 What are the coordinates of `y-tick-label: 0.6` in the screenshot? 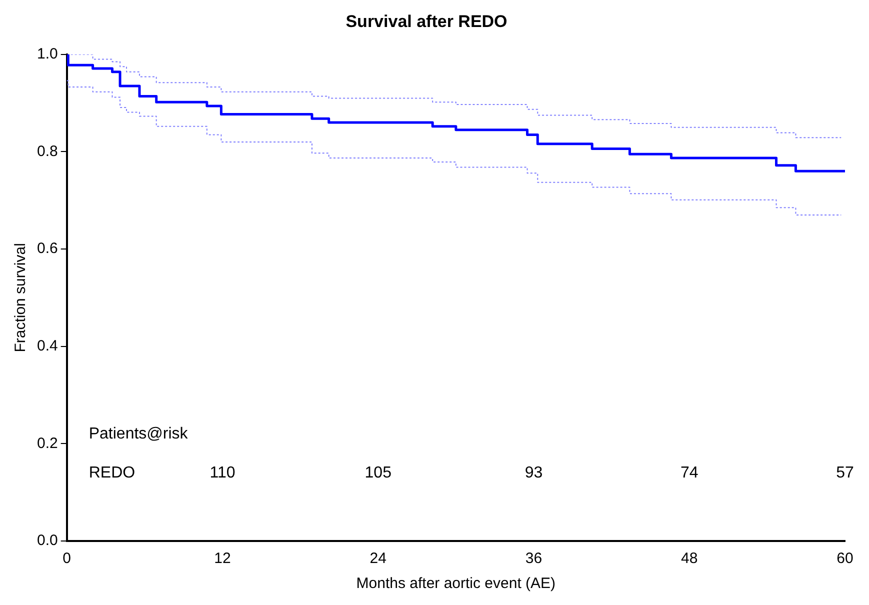 It's located at (47, 249).